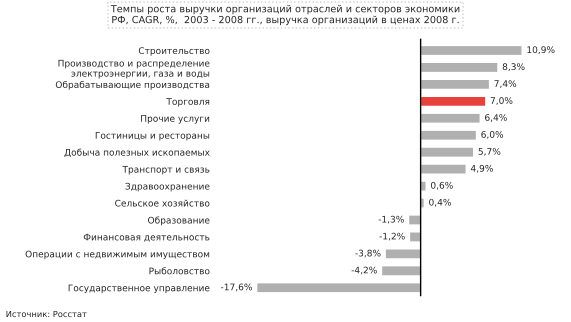 The width and height of the screenshot is (571, 322). I want to click on y-tick-label: Строительство, so click(174, 51).